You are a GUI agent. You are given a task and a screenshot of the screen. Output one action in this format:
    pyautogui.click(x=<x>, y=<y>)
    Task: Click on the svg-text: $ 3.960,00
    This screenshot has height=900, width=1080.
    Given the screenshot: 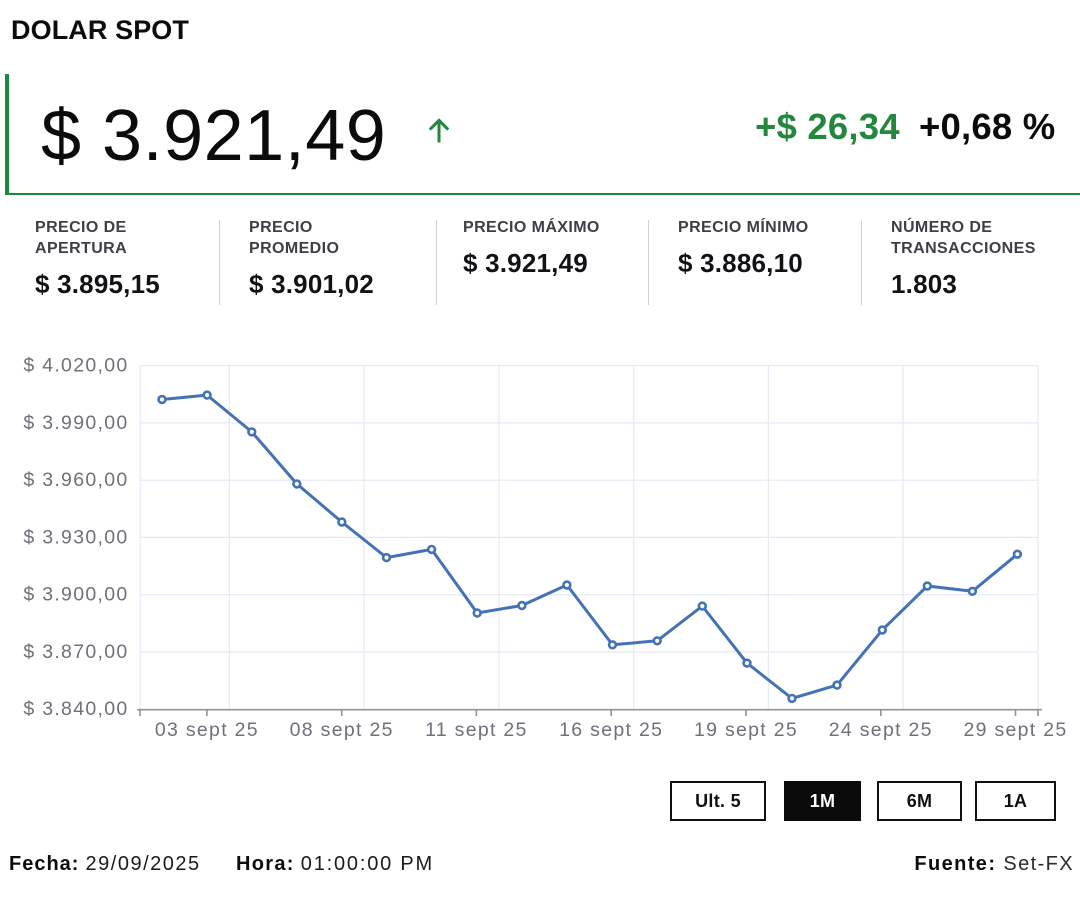 What is the action you would take?
    pyautogui.click(x=75, y=480)
    